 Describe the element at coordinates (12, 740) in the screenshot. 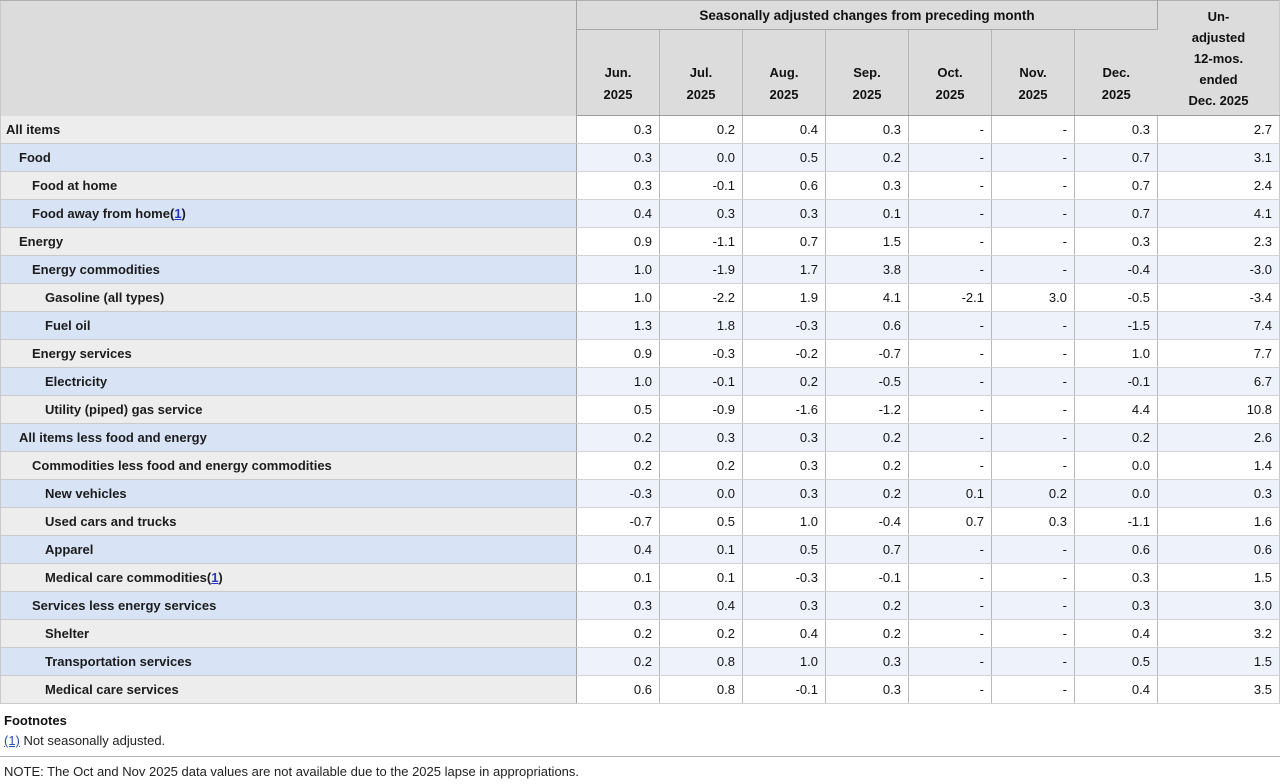

I see `footnote-1-link: (1)` at that location.